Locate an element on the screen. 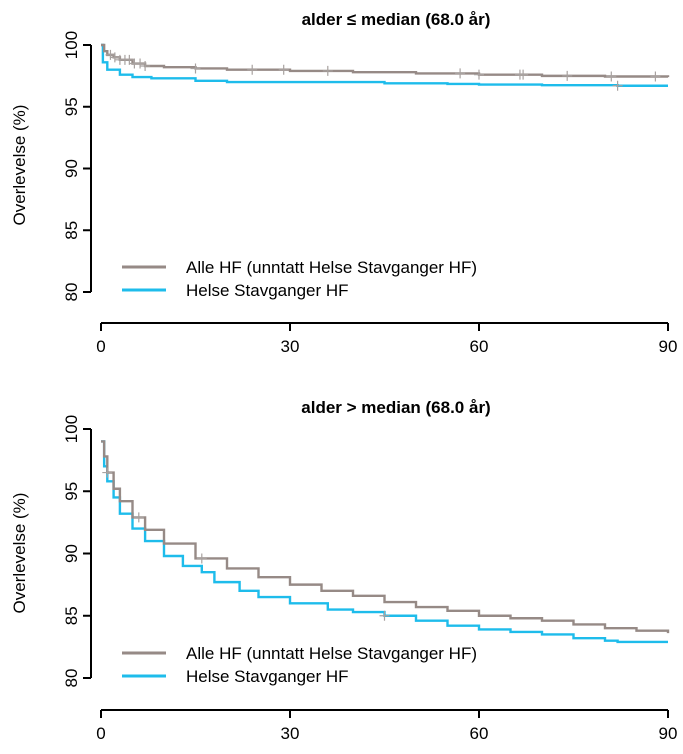 The image size is (683, 754). chart-title: alder > median (68.0 år) is located at coordinates (395, 407).